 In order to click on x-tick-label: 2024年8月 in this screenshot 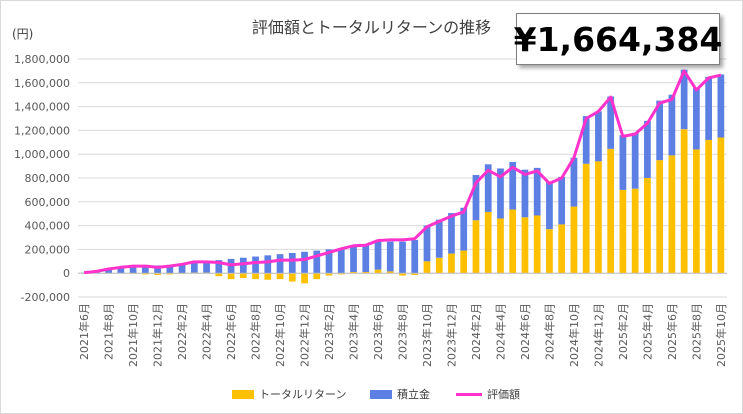, I will do `click(549, 331)`.